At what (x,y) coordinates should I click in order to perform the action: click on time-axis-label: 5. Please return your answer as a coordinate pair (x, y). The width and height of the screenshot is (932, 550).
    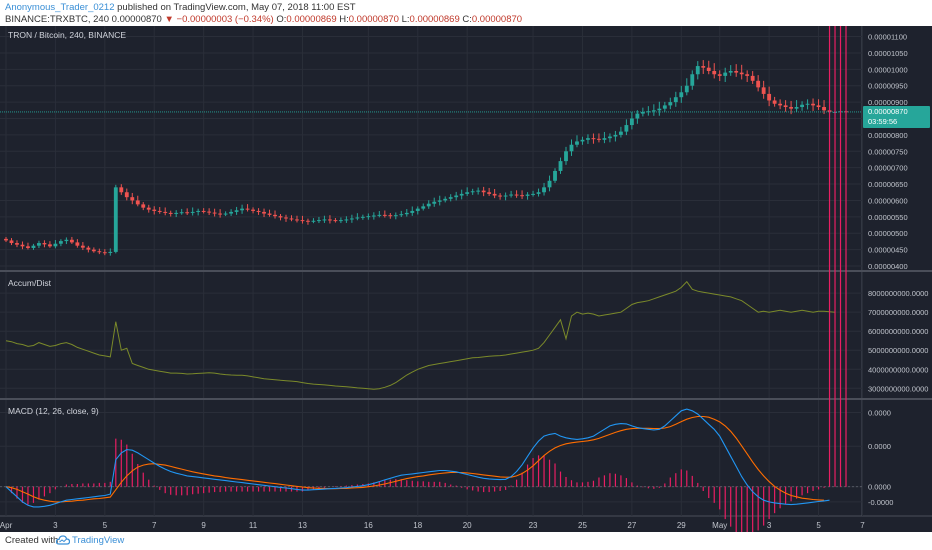
    Looking at the image, I should click on (105, 525).